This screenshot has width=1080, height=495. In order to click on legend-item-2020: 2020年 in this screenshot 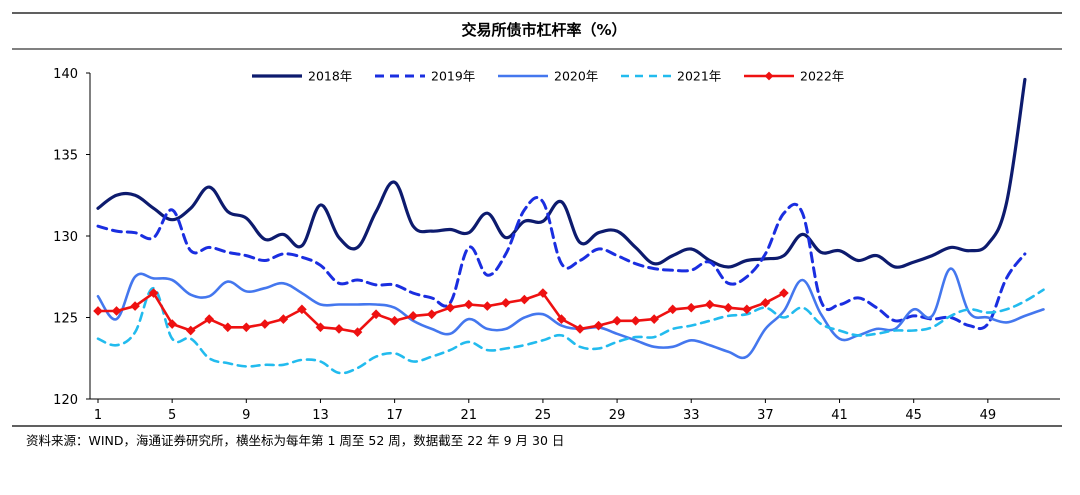, I will do `click(548, 76)`.